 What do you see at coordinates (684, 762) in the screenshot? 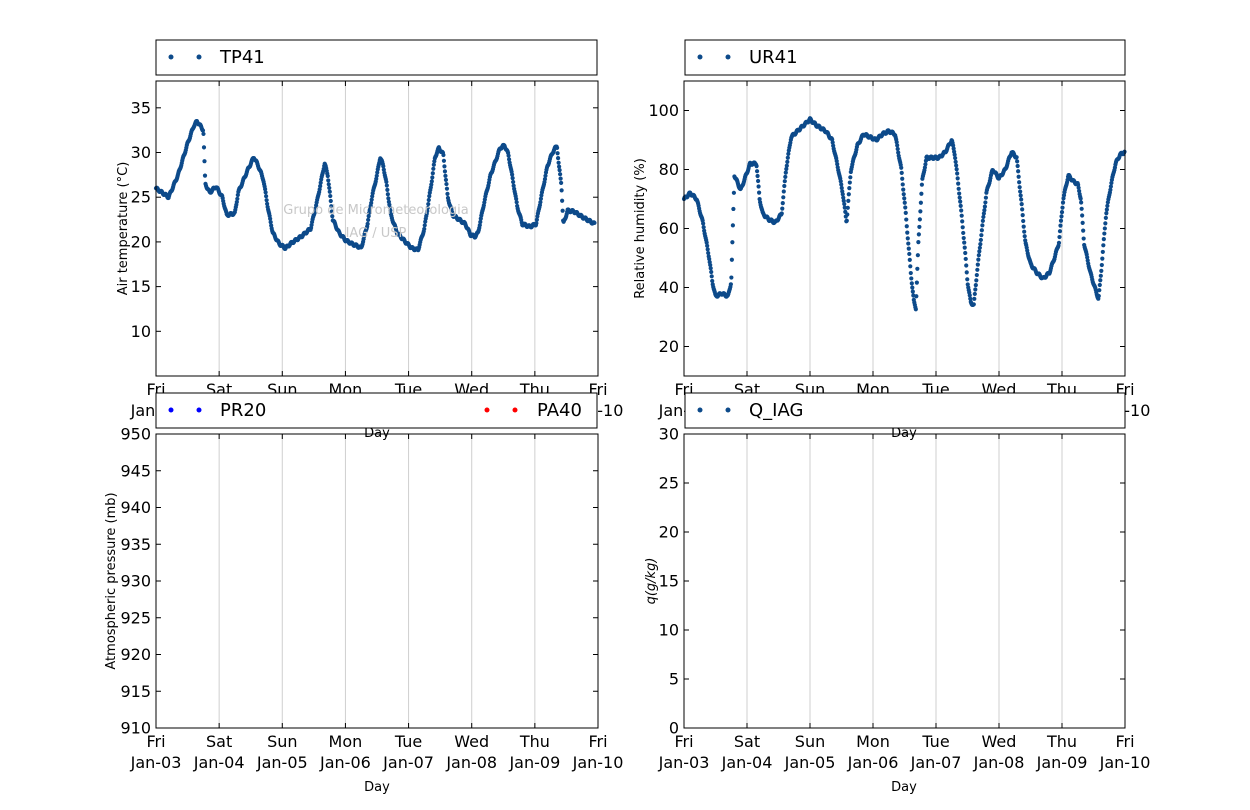
I see `qiag-x-tick-label-date: Jan-03` at bounding box center [684, 762].